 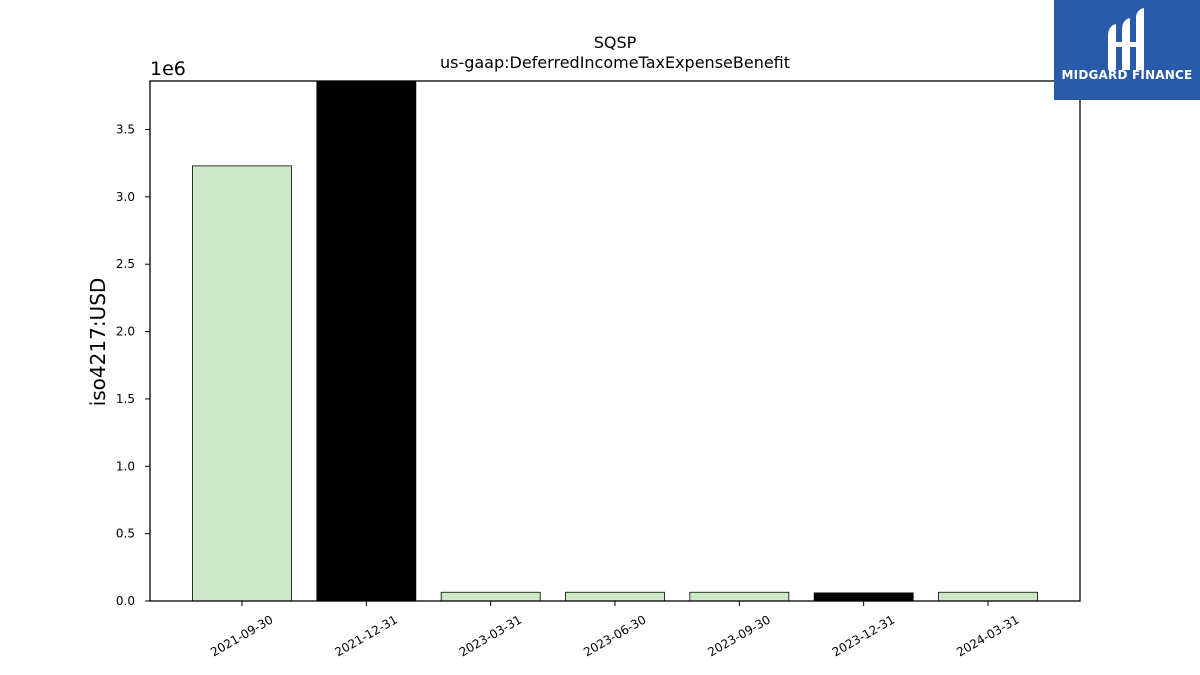 What do you see at coordinates (125, 332) in the screenshot?
I see `y-tick-label: 2.0` at bounding box center [125, 332].